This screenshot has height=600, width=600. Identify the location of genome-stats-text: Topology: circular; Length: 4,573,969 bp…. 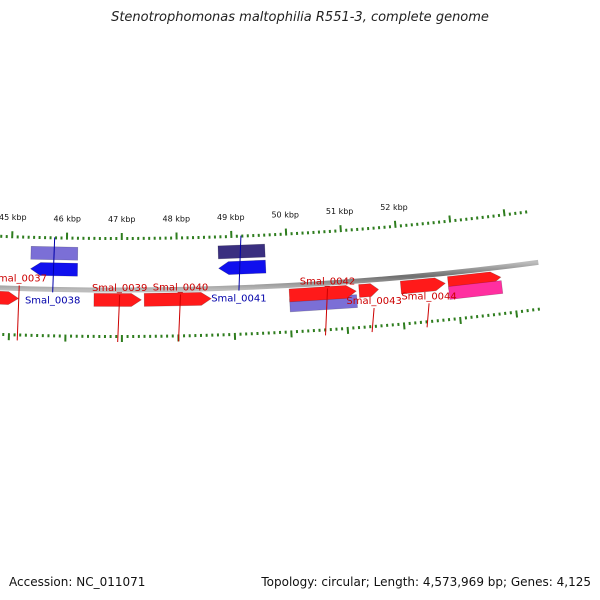
(426, 582).